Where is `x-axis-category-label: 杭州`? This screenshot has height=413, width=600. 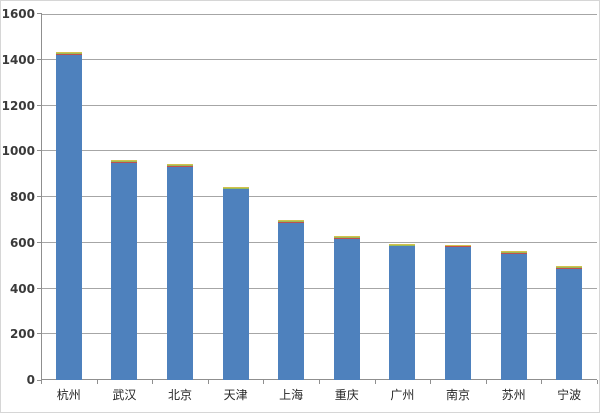 x-axis-category-label: 杭州 is located at coordinates (68, 395).